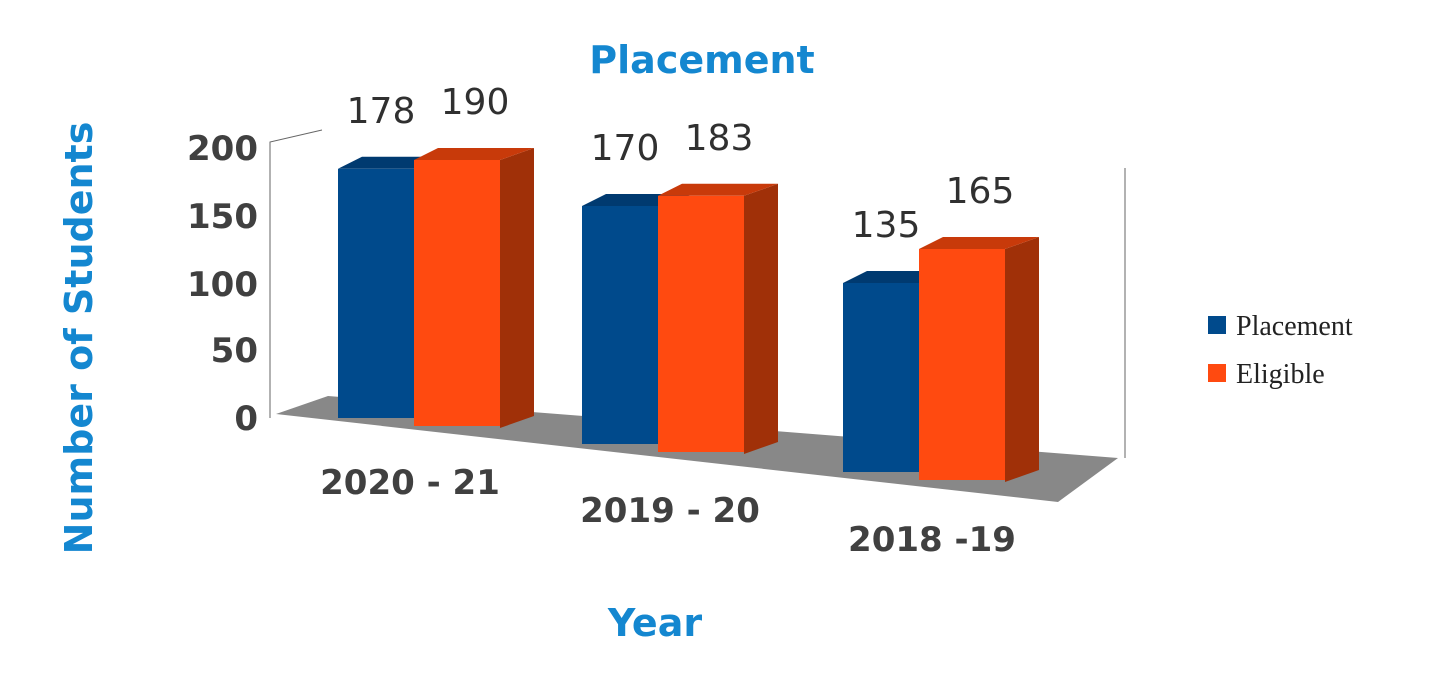  What do you see at coordinates (381, 111) in the screenshot?
I see `data-label: 178` at bounding box center [381, 111].